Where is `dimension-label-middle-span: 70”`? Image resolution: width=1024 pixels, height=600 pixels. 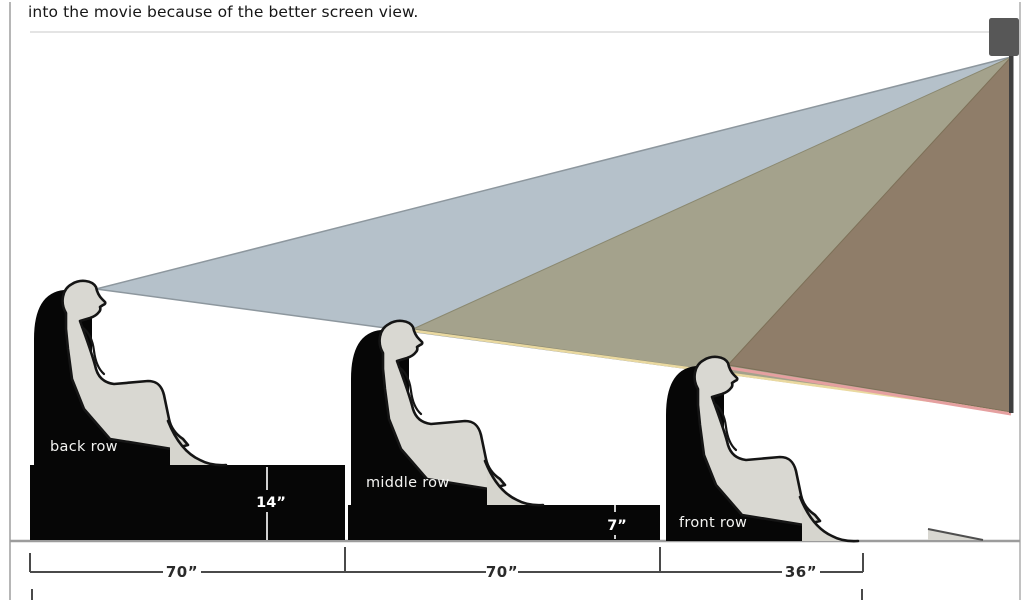 dimension-label-middle-span: 70” is located at coordinates (502, 572).